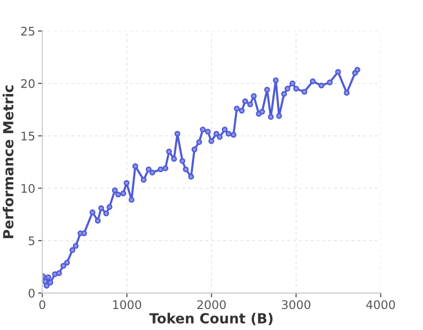 The image size is (423, 330). Describe the element at coordinates (211, 319) in the screenshot. I see `x-axis-title: Token Count (B)` at that location.